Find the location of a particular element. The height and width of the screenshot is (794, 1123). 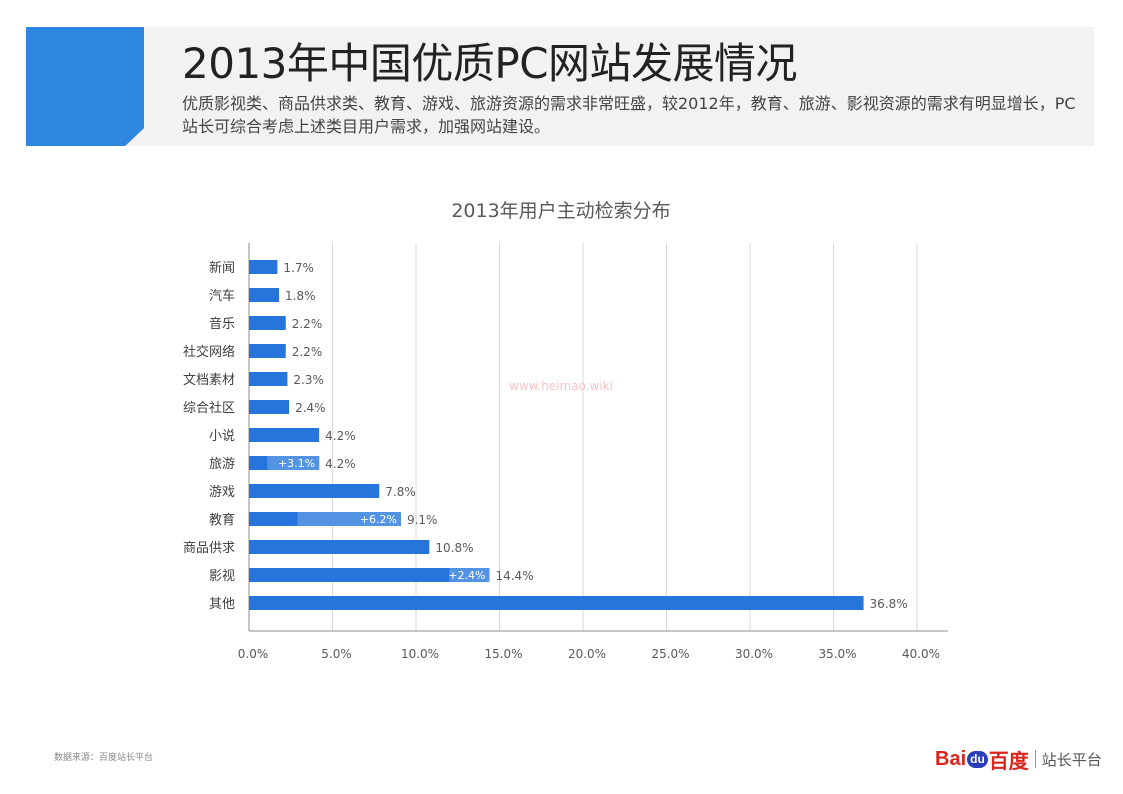

x-tick-label: 35.0% is located at coordinates (837, 654).